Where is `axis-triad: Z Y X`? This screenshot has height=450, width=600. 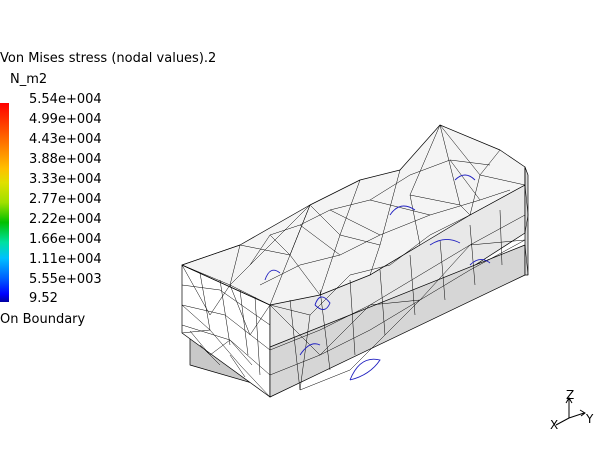
axis-triad: Z Y X is located at coordinates (572, 410).